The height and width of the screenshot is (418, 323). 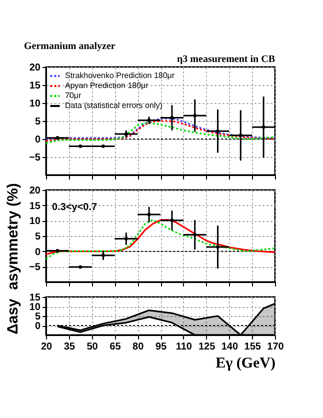 What do you see at coordinates (70, 347) in the screenshot?
I see `x-tick-label: 35` at bounding box center [70, 347].